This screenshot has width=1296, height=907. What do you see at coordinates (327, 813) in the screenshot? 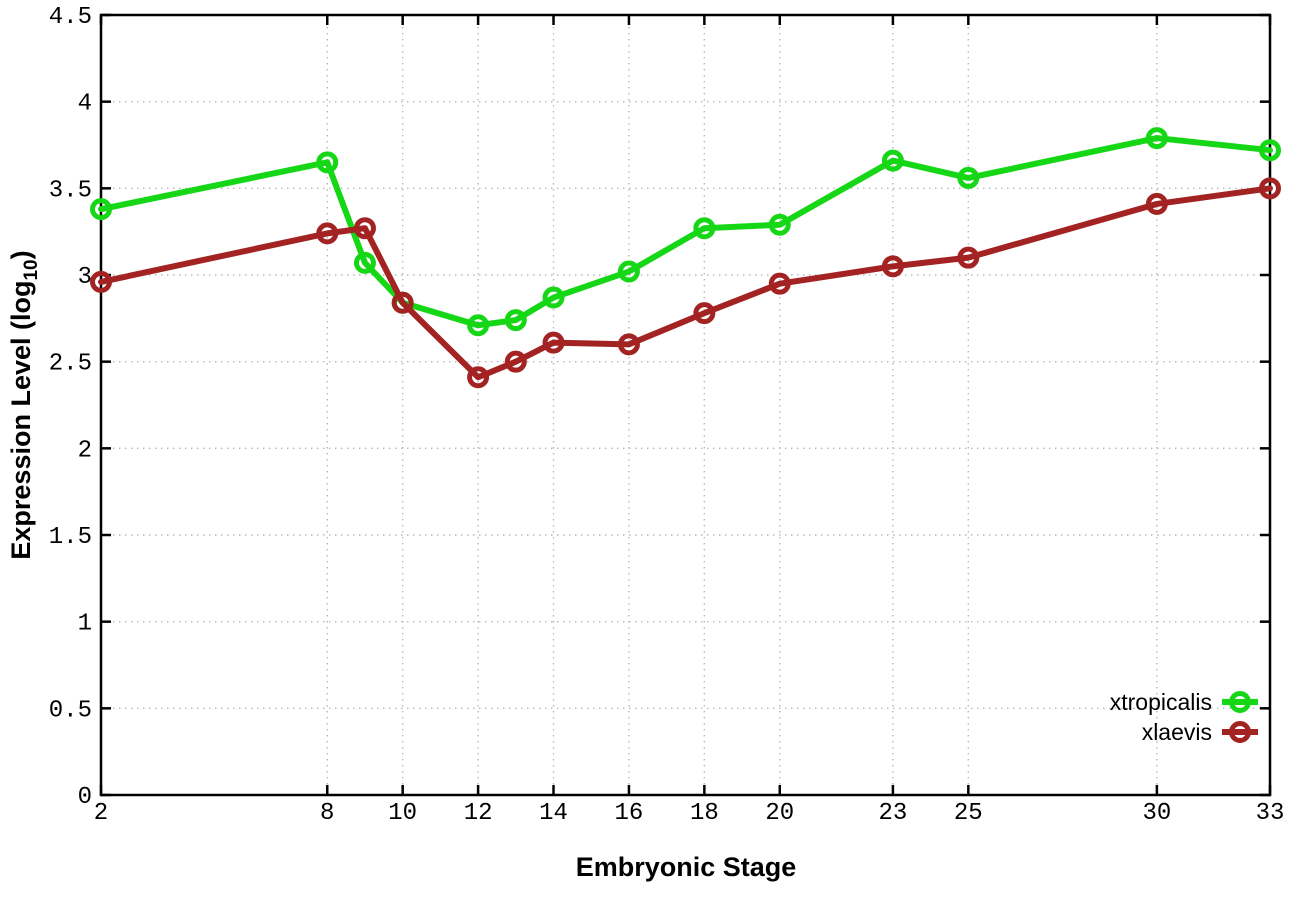
I see `x-tick-label: 8` at bounding box center [327, 813].